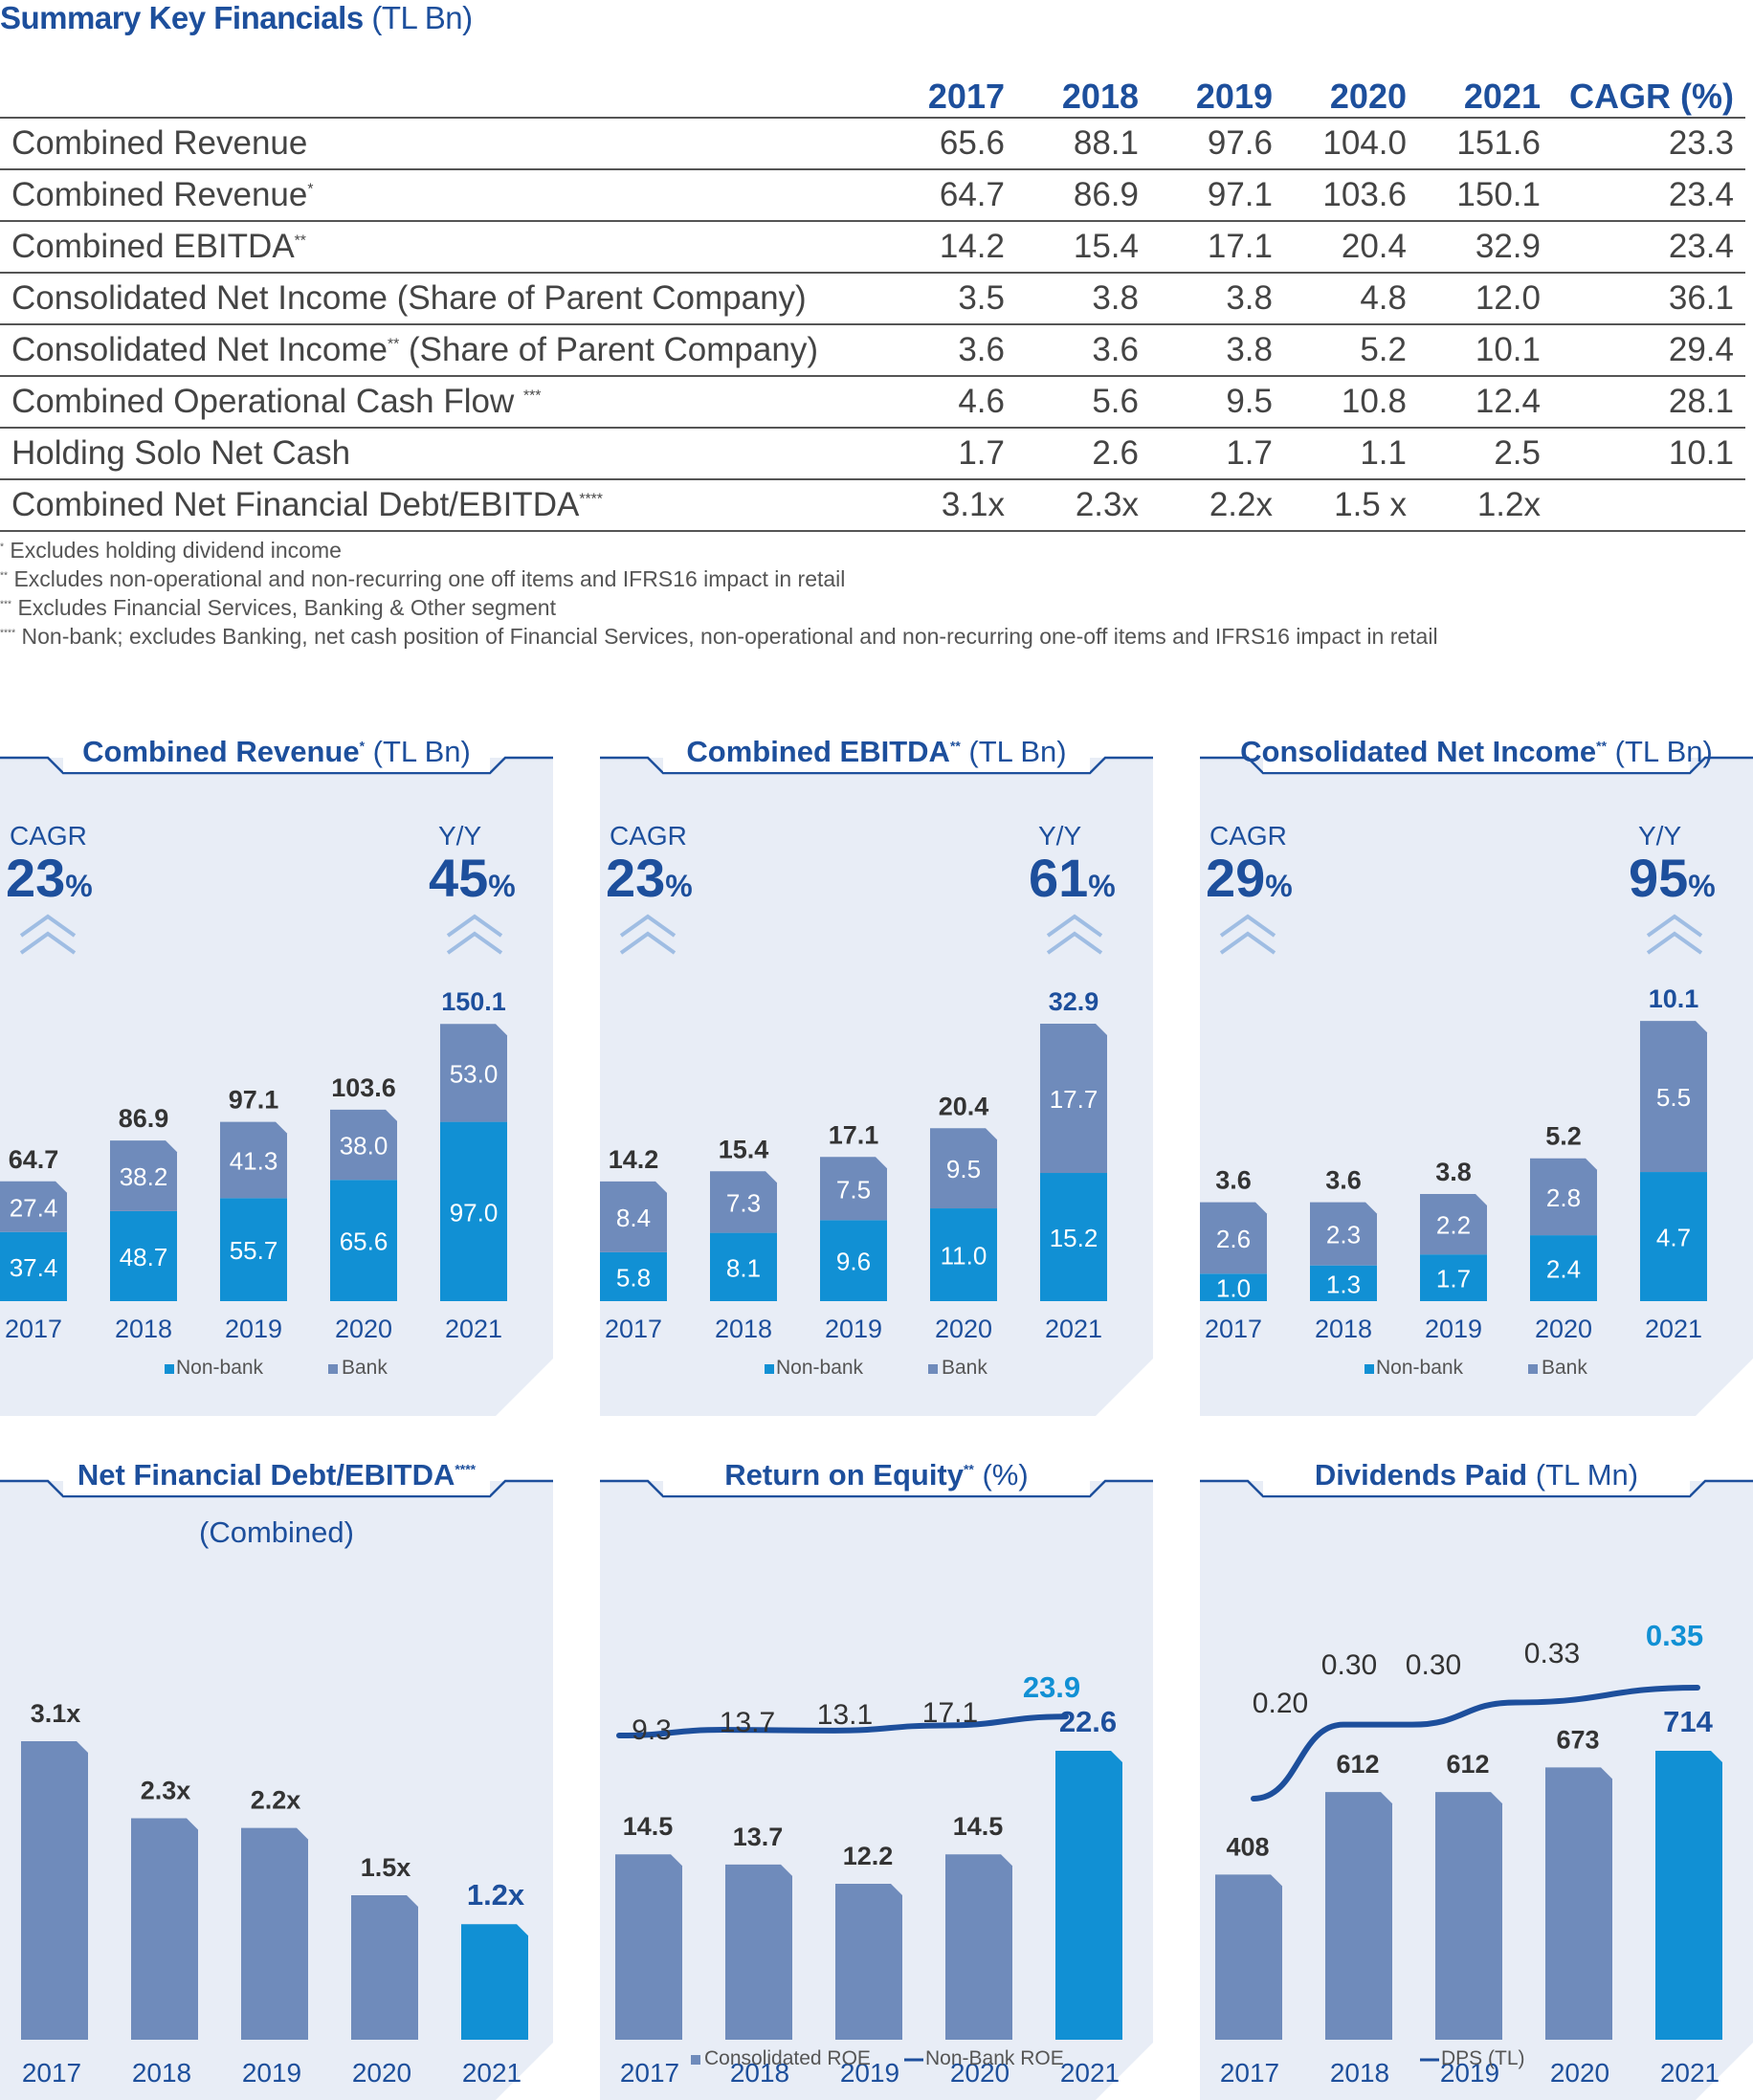 This screenshot has height=2100, width=1753. I want to click on table-cell: 14.2, so click(950, 247).